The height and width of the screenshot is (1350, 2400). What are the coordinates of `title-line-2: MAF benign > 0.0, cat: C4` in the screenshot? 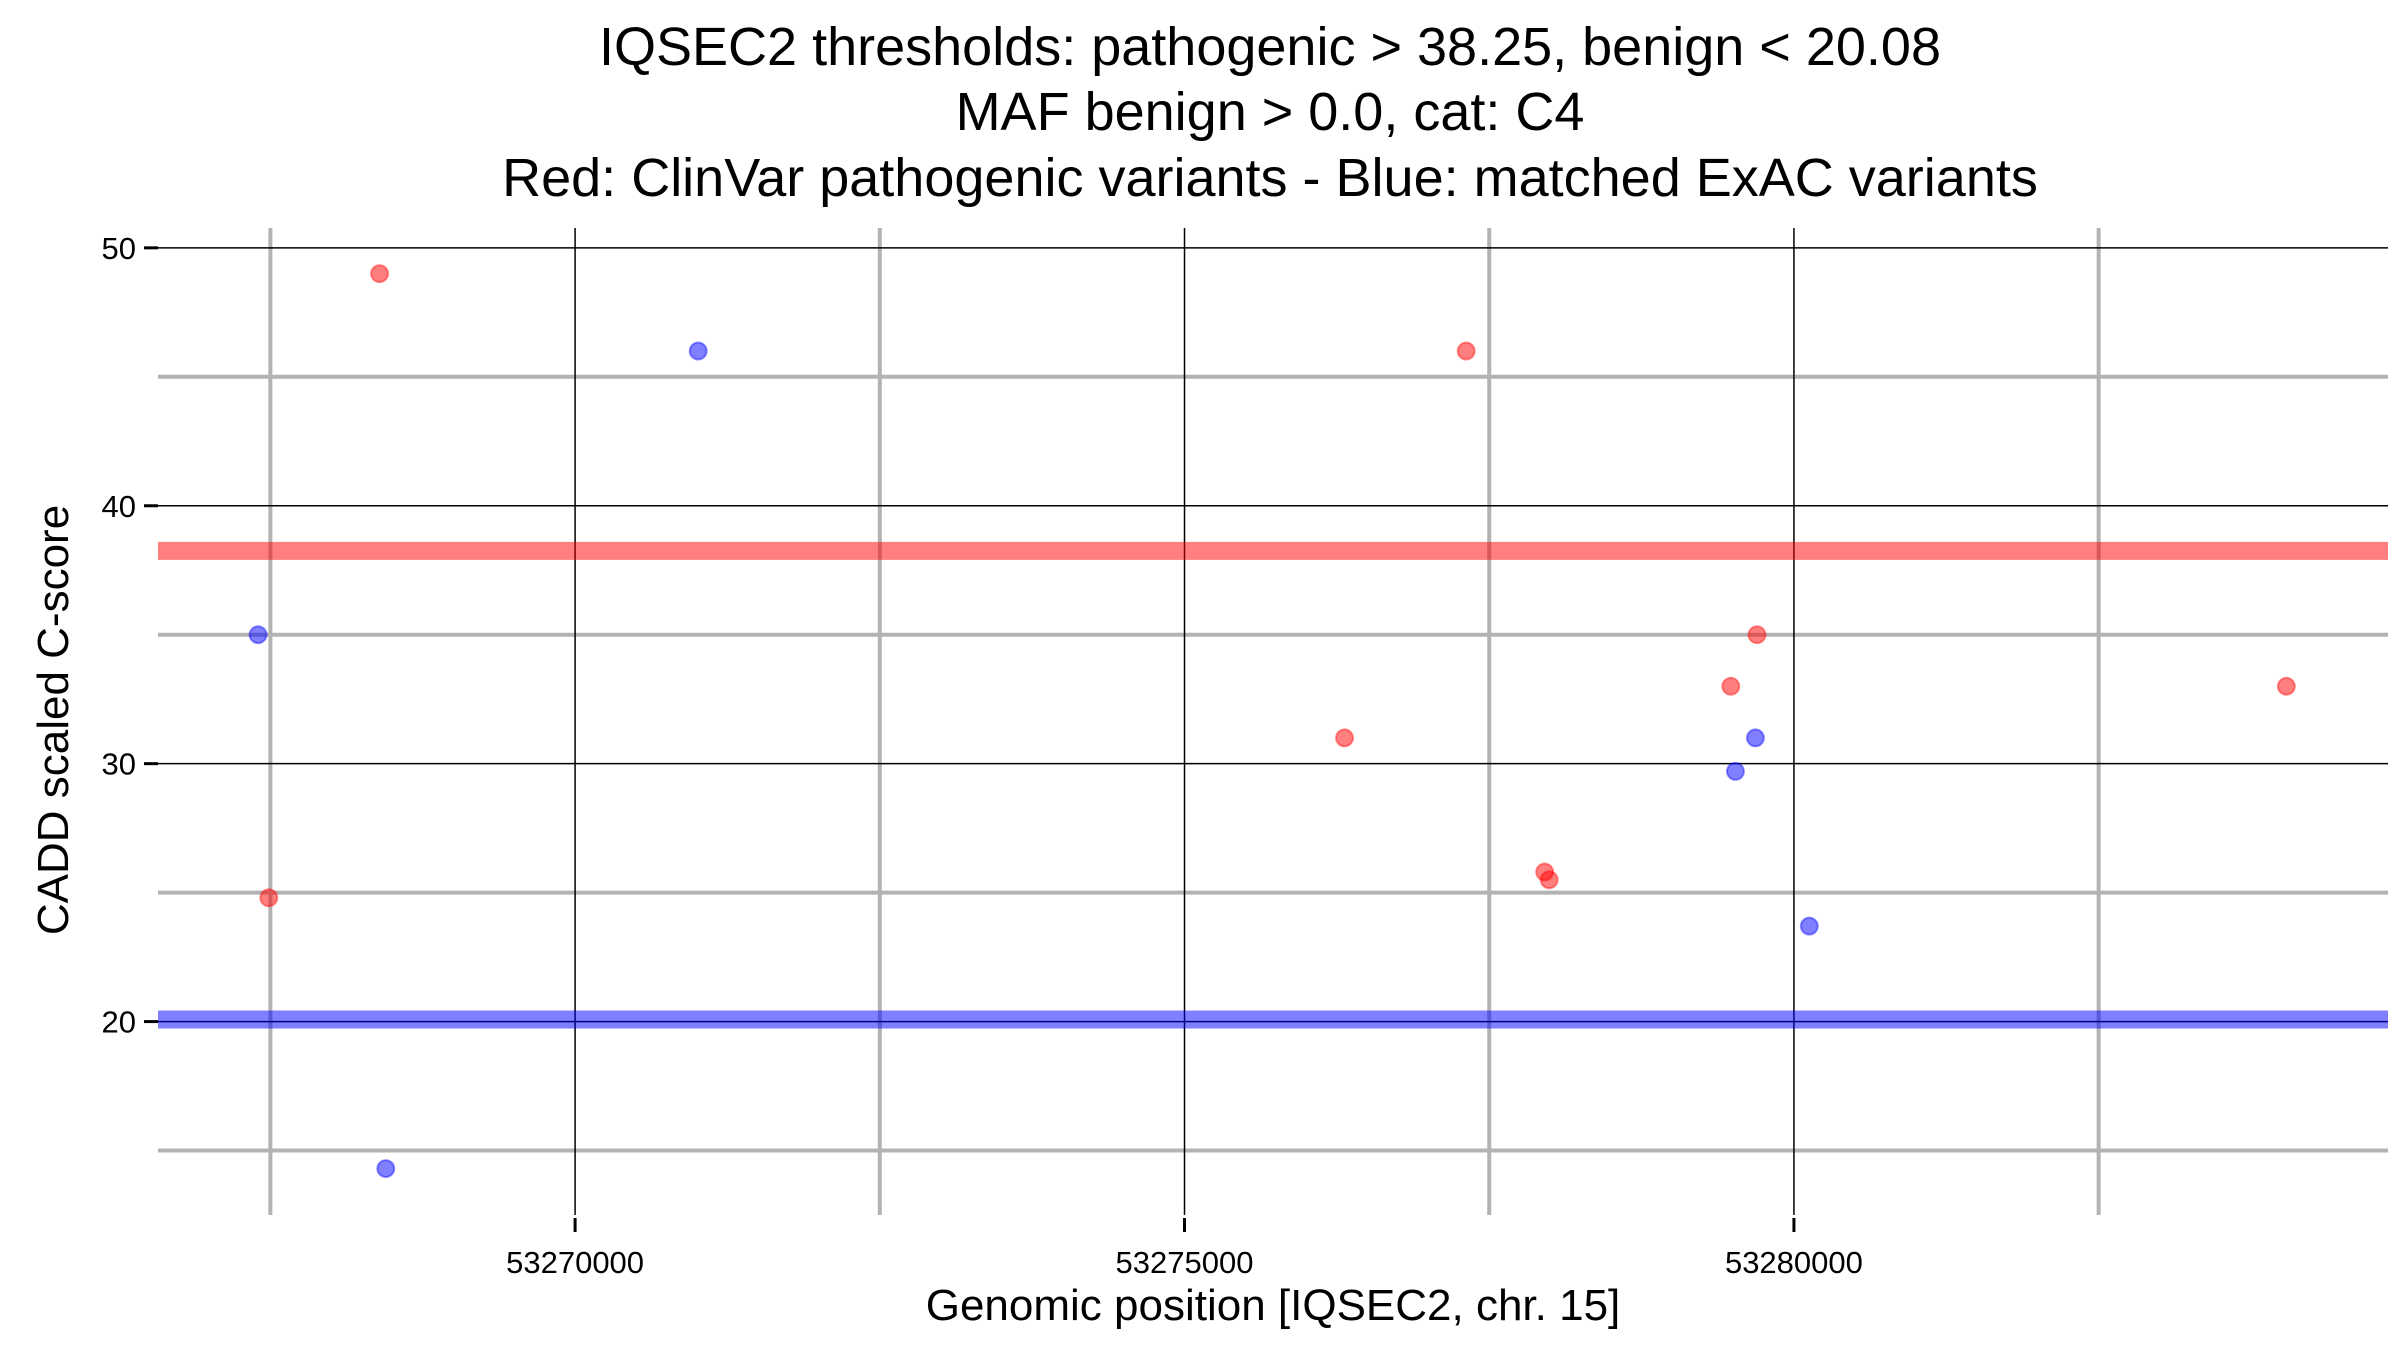 It's located at (1270, 112).